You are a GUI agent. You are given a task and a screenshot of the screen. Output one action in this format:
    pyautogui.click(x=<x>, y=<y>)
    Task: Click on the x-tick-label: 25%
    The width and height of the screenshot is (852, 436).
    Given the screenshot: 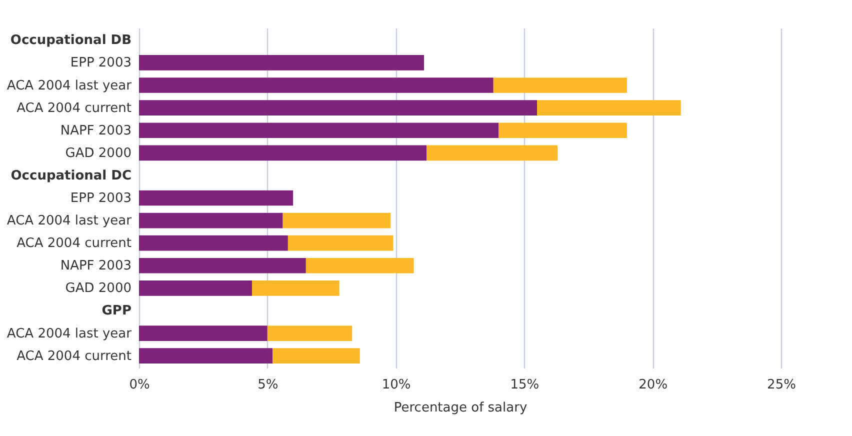 What is the action you would take?
    pyautogui.click(x=781, y=385)
    